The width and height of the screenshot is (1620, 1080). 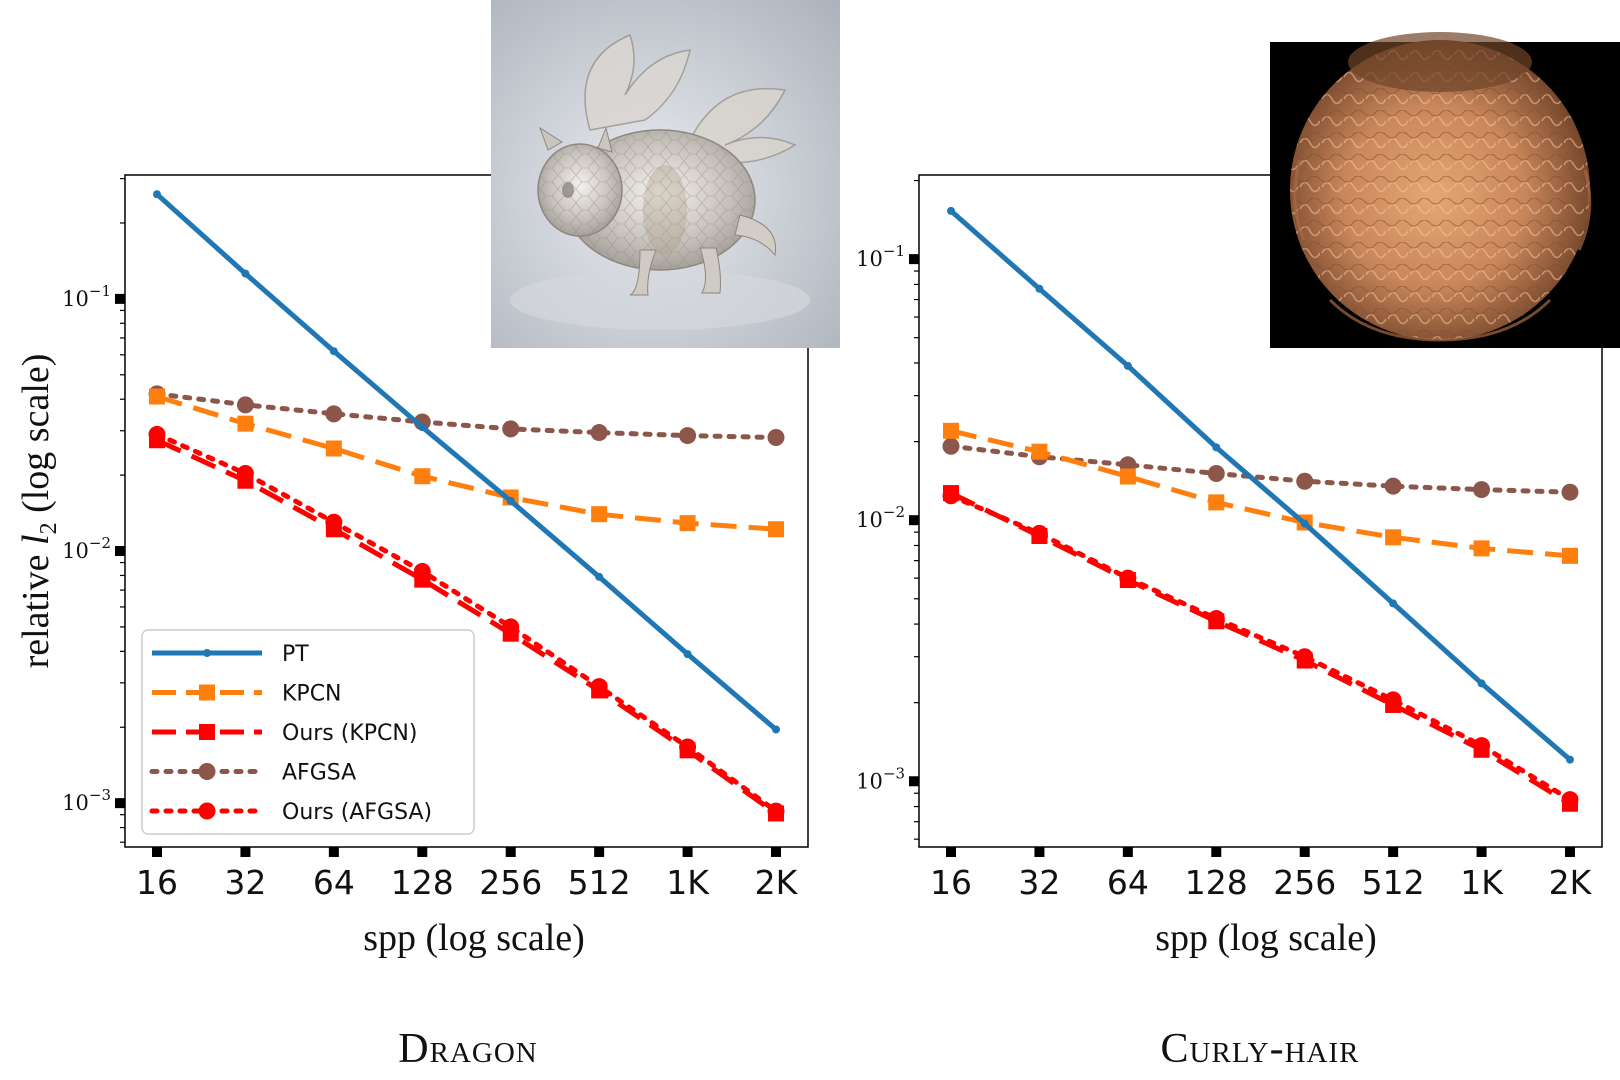 I want to click on legend-item: KPCN, so click(x=247, y=694).